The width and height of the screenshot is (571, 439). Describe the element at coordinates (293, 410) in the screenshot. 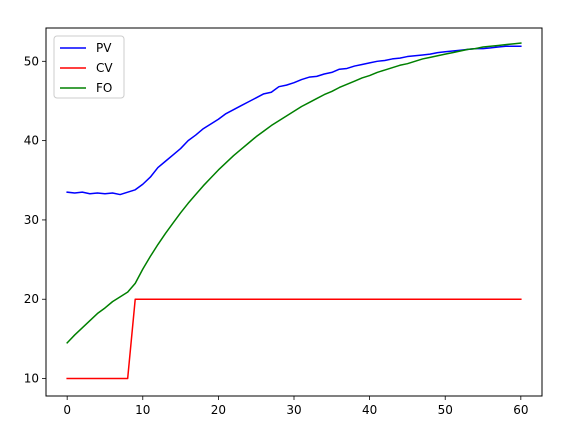

I see `x-tick-label: 30` at that location.